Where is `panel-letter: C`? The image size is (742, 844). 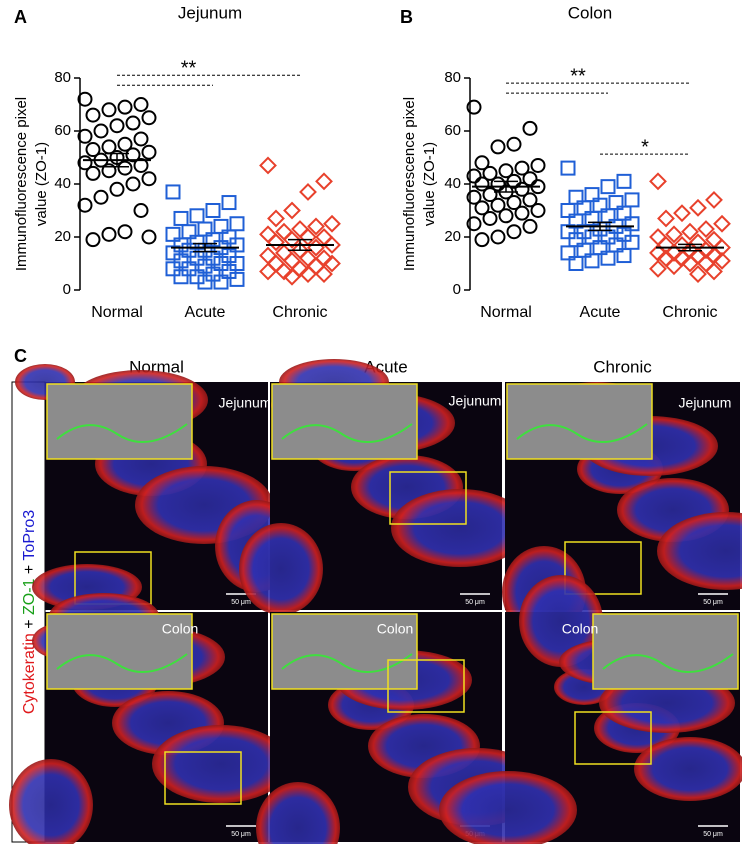 panel-letter: C is located at coordinates (20, 356).